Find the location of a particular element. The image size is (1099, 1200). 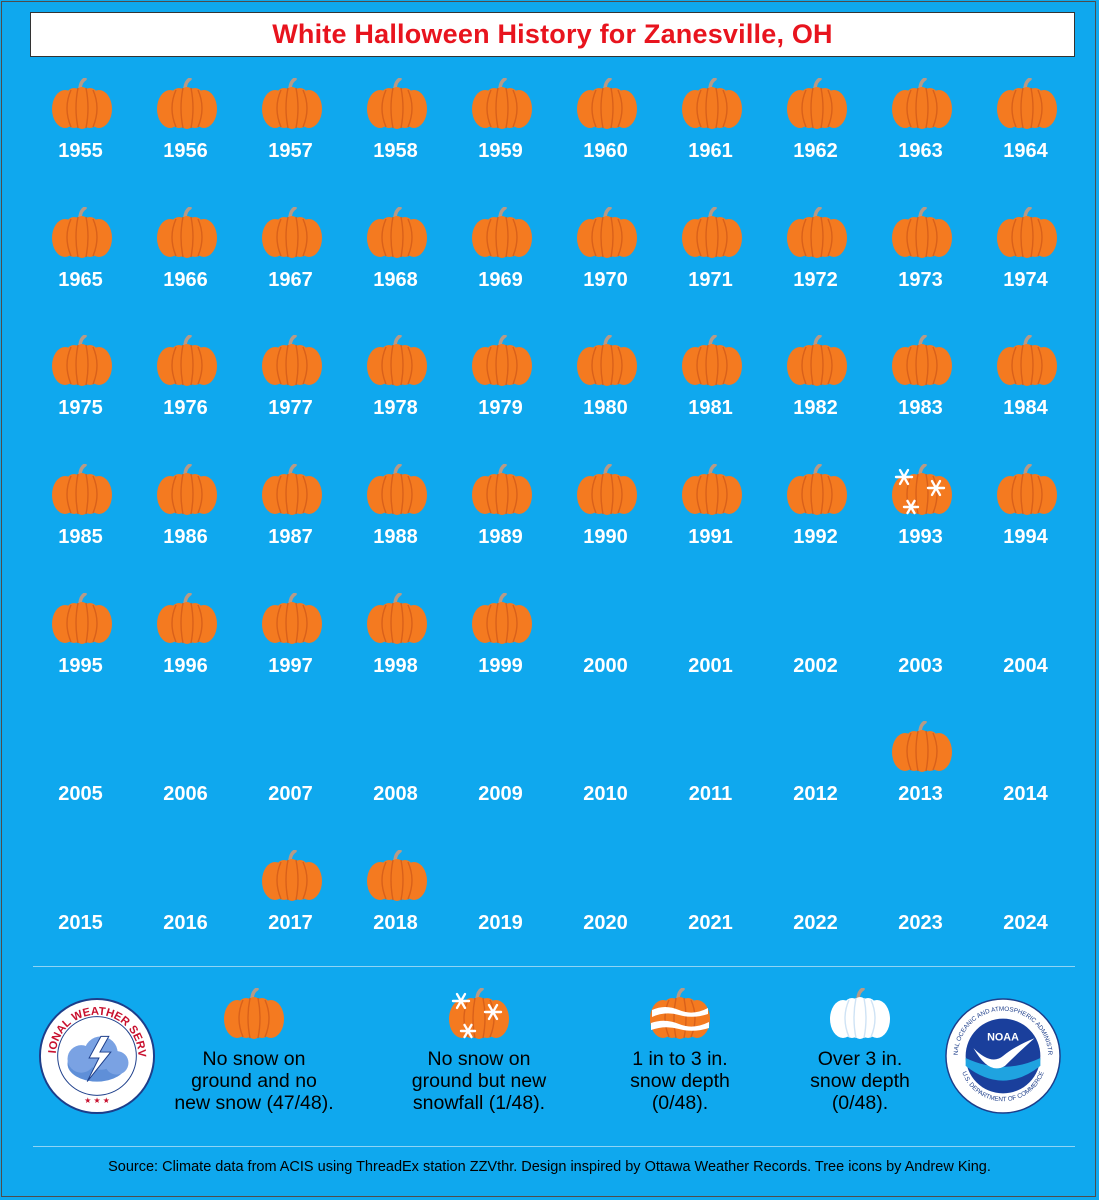

year-cell-2019: 2019 is located at coordinates (500, 914).